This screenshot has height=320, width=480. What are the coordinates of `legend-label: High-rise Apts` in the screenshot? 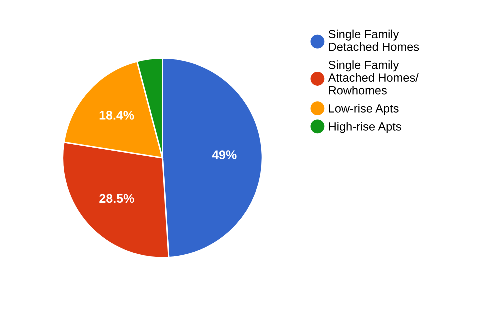 It's located at (365, 128).